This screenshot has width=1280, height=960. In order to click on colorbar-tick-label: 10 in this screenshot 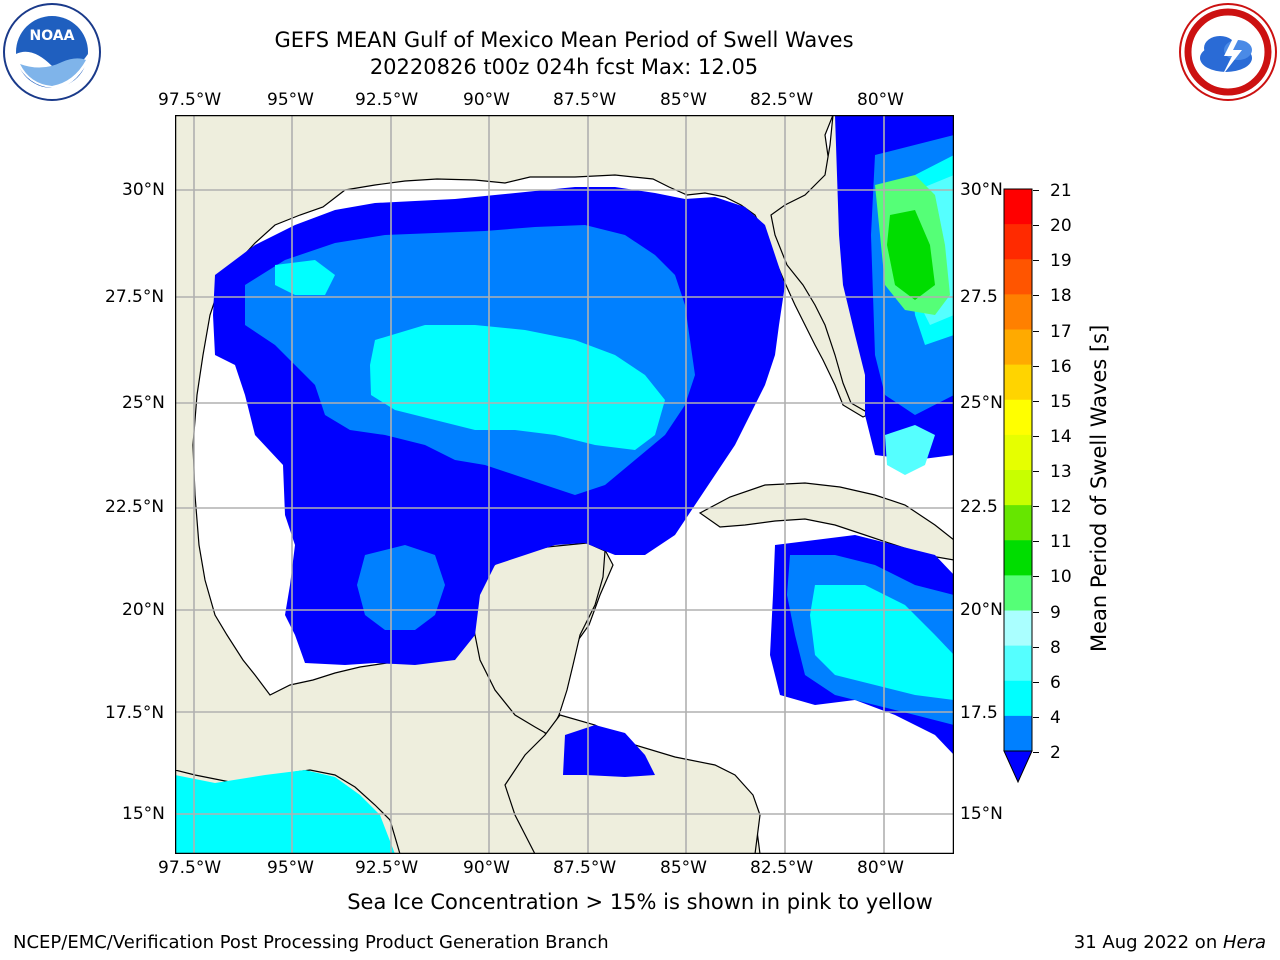, I will do `click(1061, 577)`.